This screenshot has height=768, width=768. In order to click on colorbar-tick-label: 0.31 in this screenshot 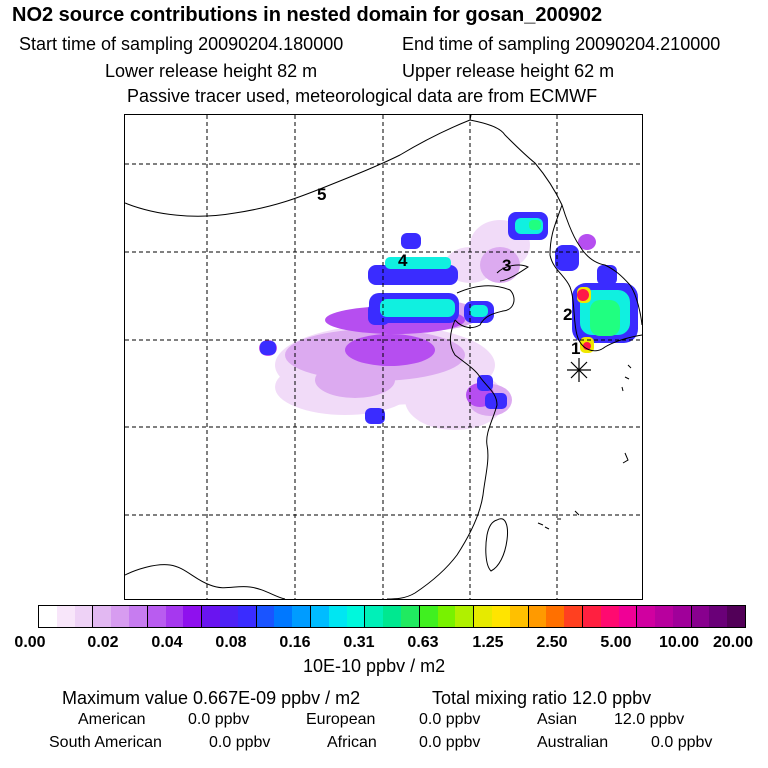, I will do `click(359, 642)`.